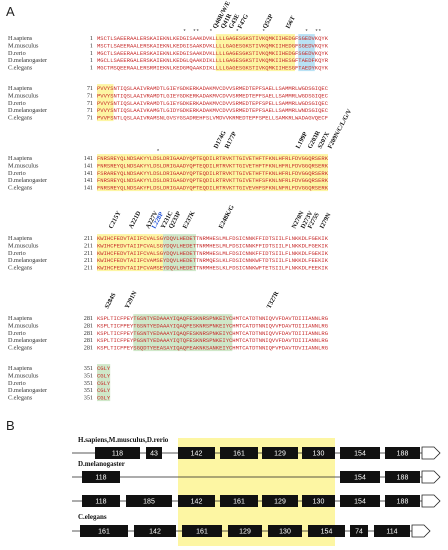 This screenshot has height=550, width=448. Describe the element at coordinates (20, 268) in the screenshot. I see `species-name: C.elegans` at that location.